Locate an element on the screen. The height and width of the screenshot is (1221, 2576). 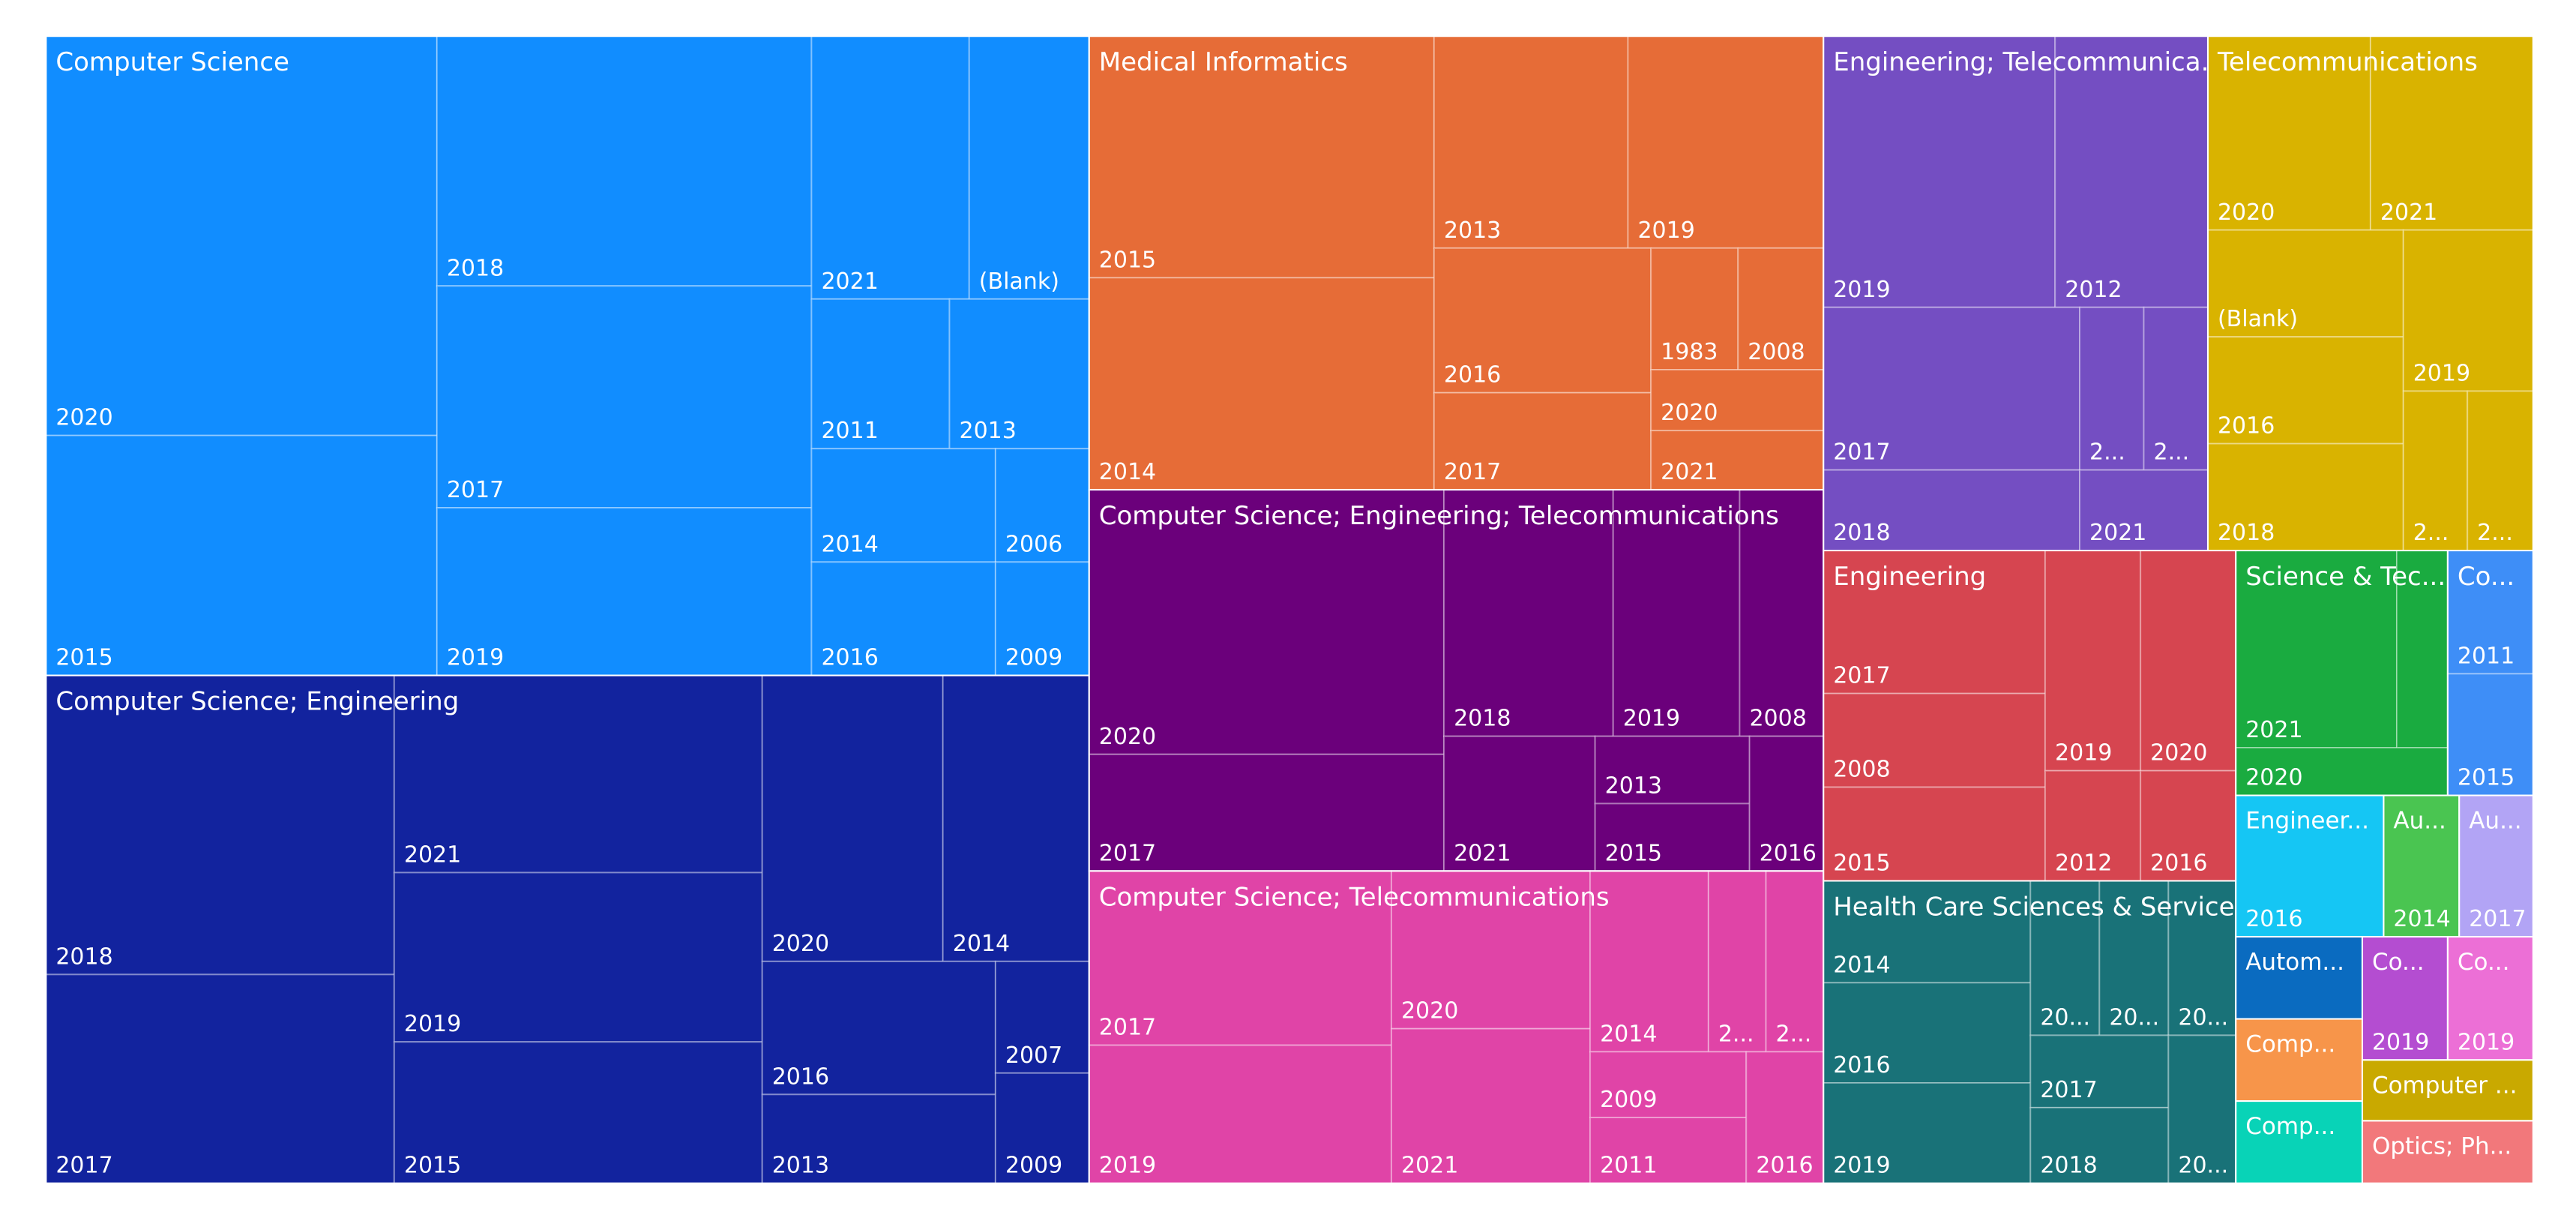
treemap-tile-co-2019 is located at coordinates (2490, 998).